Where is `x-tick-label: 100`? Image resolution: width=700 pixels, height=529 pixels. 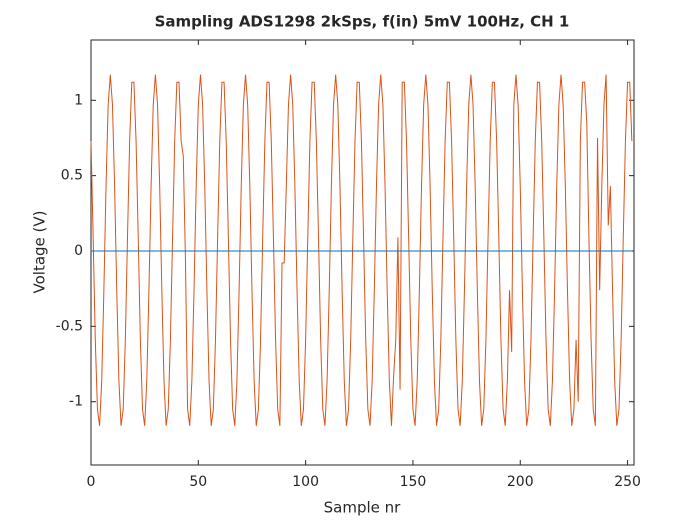 x-tick-label: 100 is located at coordinates (305, 482).